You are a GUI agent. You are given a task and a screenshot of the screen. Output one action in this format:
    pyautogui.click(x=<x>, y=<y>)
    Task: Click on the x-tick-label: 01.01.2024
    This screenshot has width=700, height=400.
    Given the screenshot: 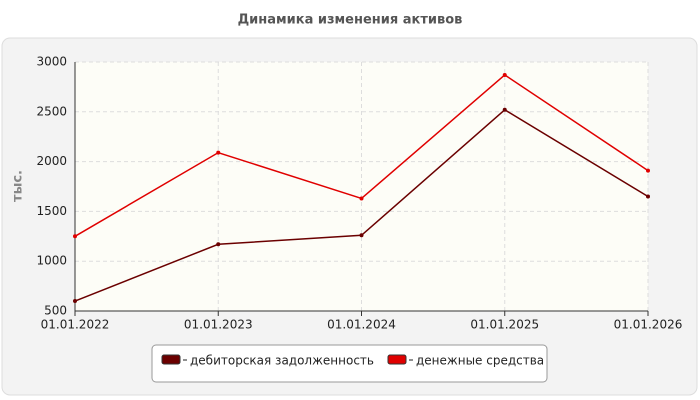 What is the action you would take?
    pyautogui.click(x=361, y=325)
    